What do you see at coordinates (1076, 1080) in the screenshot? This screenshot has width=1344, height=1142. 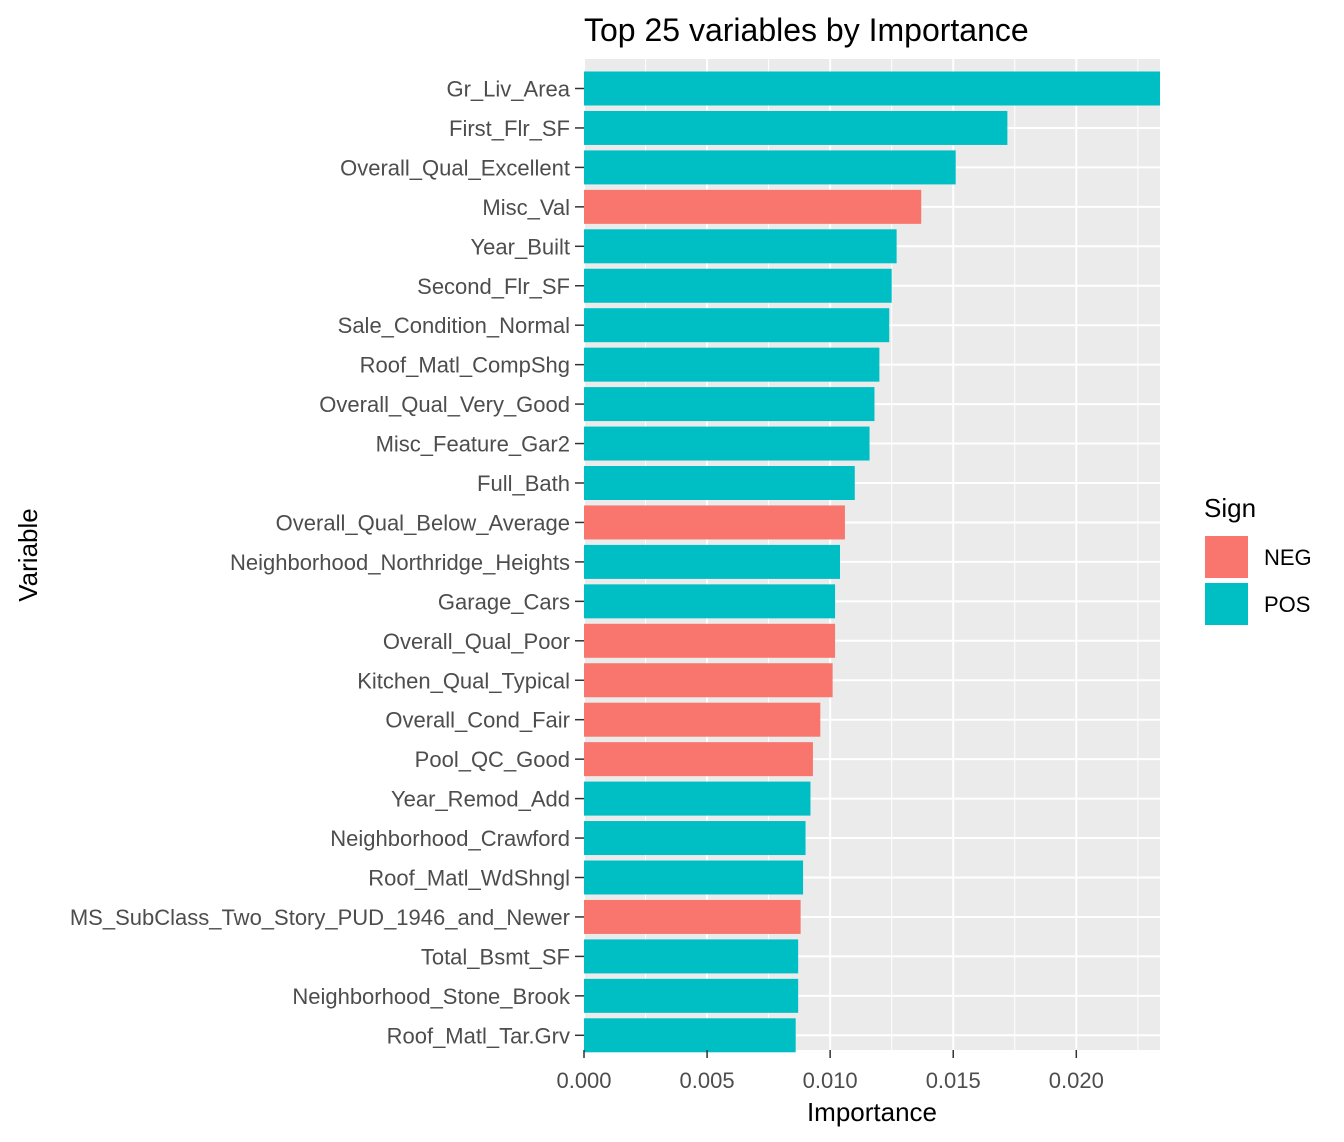 I see `x-tick-label: 0.020` at bounding box center [1076, 1080].